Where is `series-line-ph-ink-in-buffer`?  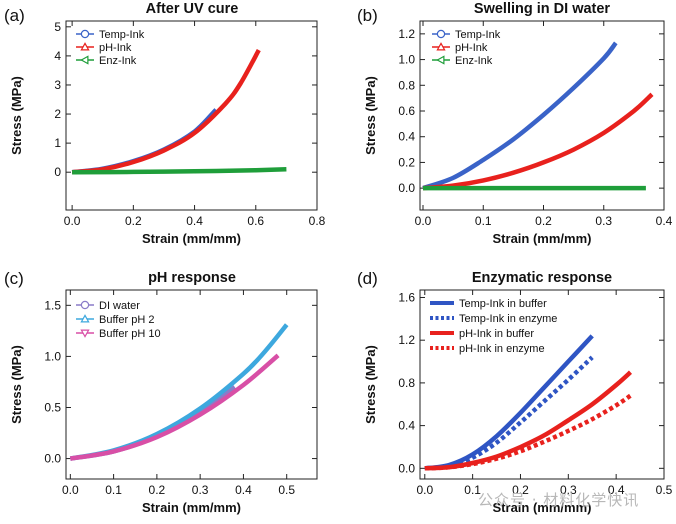 series-line-ph-ink-in-buffer is located at coordinates (528, 420).